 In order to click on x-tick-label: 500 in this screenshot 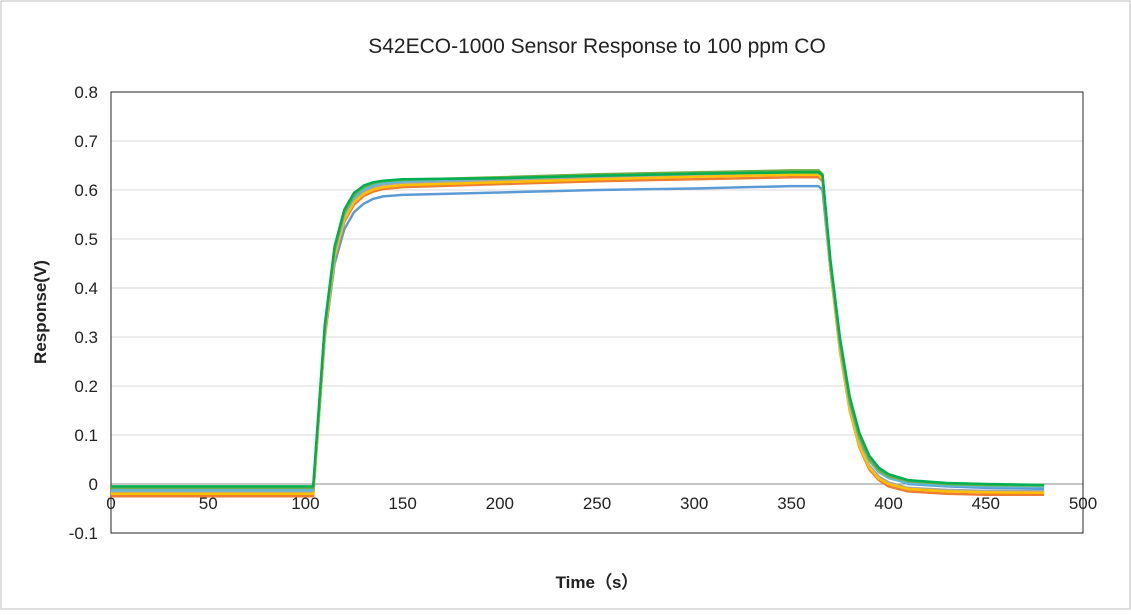, I will do `click(1083, 503)`.